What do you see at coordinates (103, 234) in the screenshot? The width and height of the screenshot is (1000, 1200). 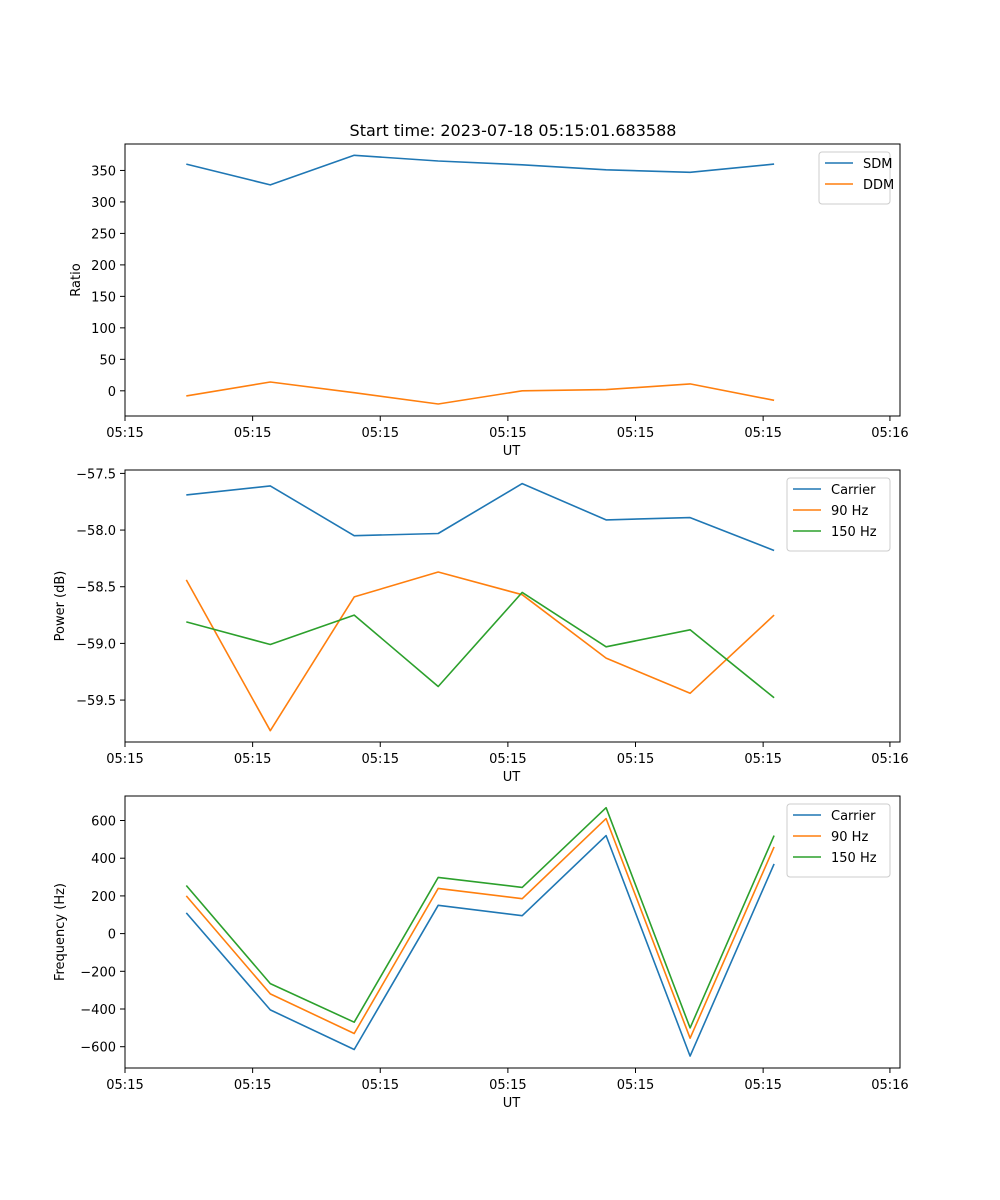 I see `y-tick-label: 250` at bounding box center [103, 234].